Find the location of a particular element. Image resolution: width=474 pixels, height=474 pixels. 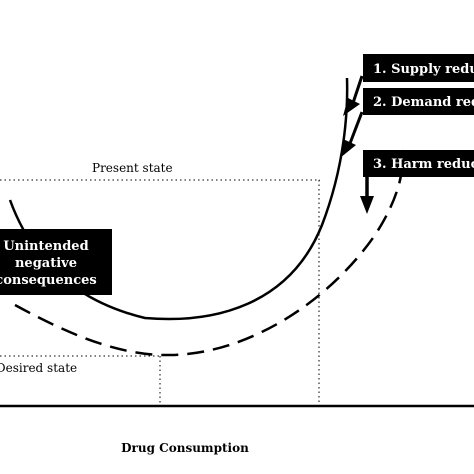

intervention-label-demand: 2. Demand reduction is located at coordinates (423, 102).